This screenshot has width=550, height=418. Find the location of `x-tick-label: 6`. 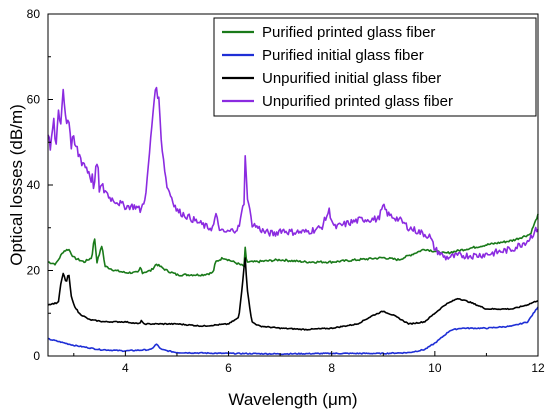

x-tick-label: 6 is located at coordinates (228, 368).